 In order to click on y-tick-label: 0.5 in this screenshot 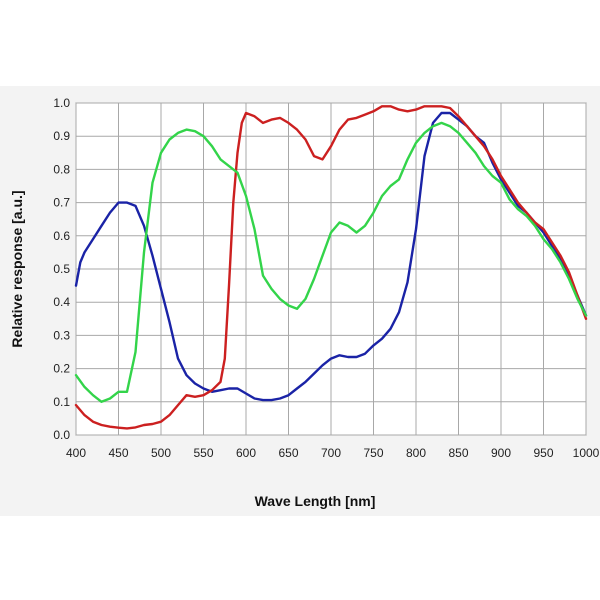, I will do `click(61, 269)`.